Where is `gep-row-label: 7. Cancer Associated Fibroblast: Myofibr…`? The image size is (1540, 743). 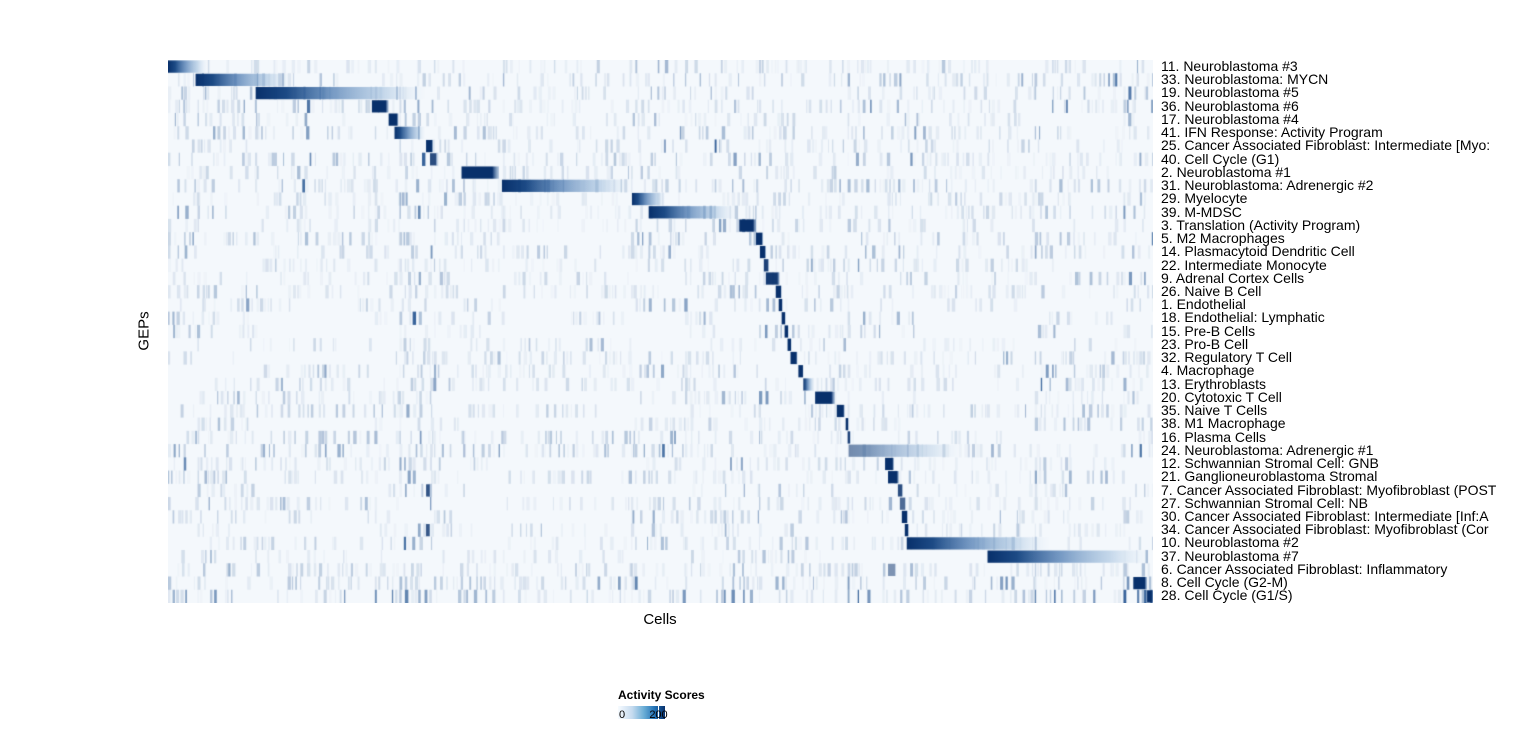 gep-row-label: 7. Cancer Associated Fibroblast: Myofibr… is located at coordinates (1329, 489).